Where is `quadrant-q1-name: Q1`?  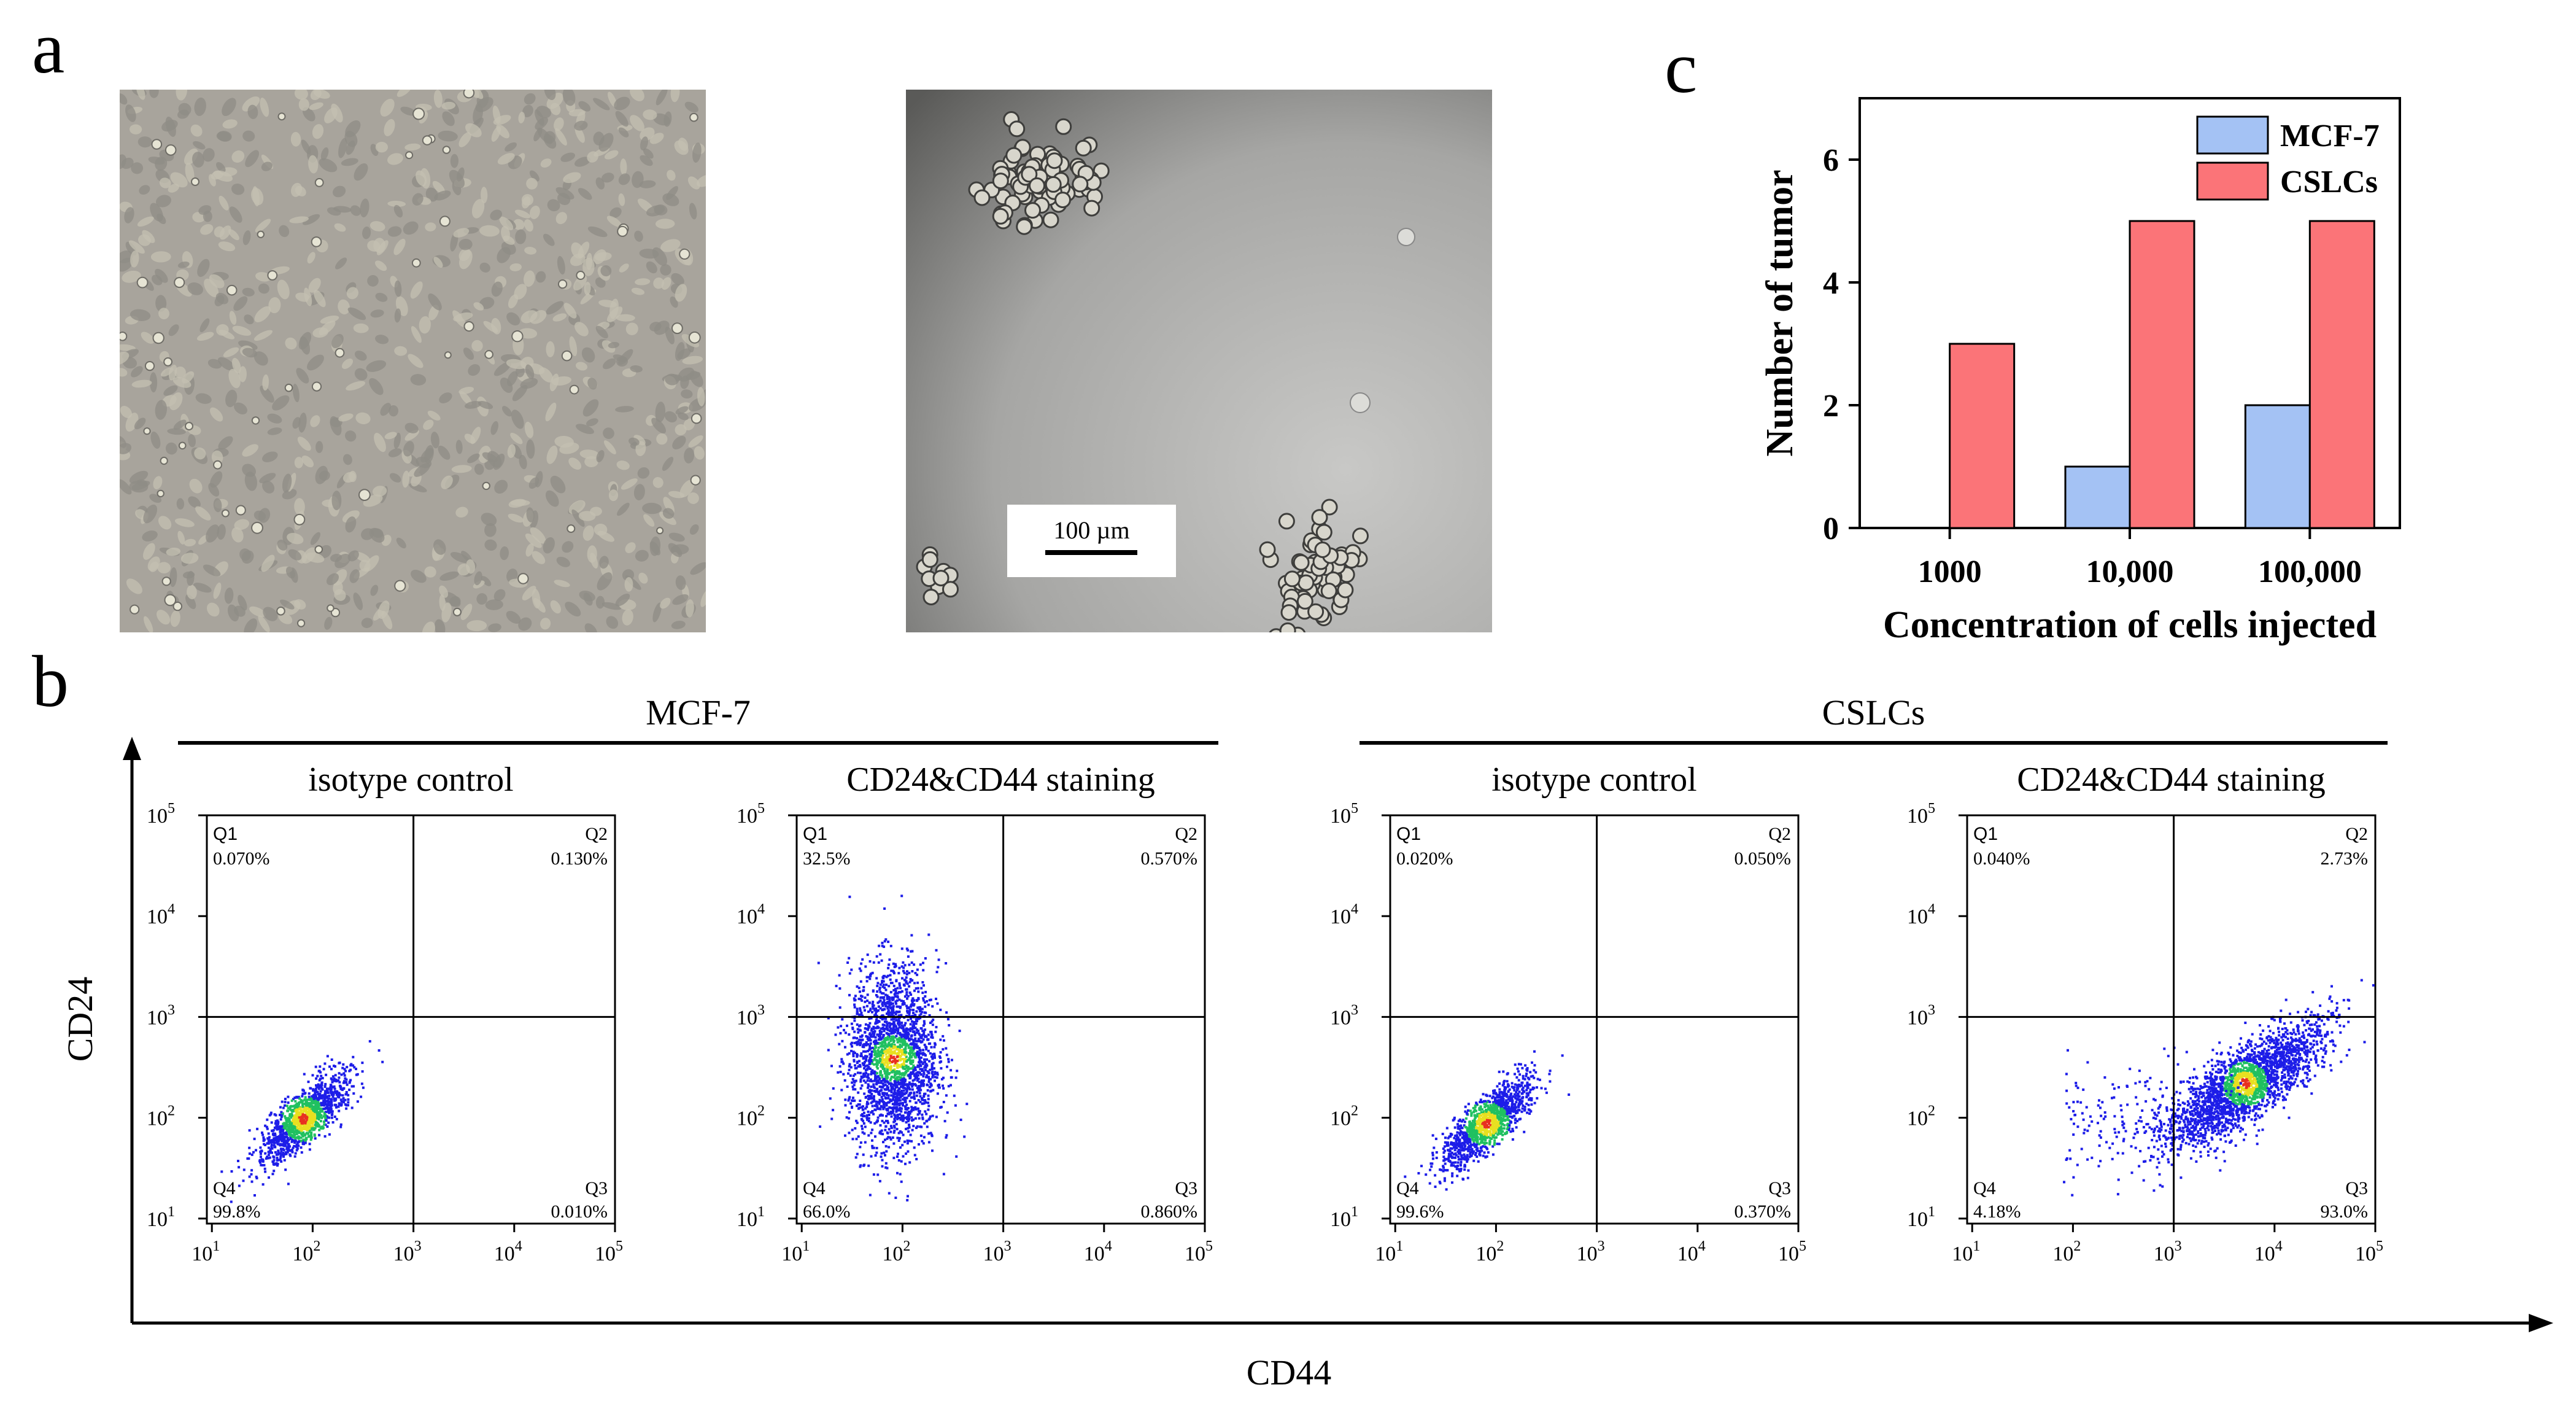
quadrant-q1-name: Q1 is located at coordinates (815, 834).